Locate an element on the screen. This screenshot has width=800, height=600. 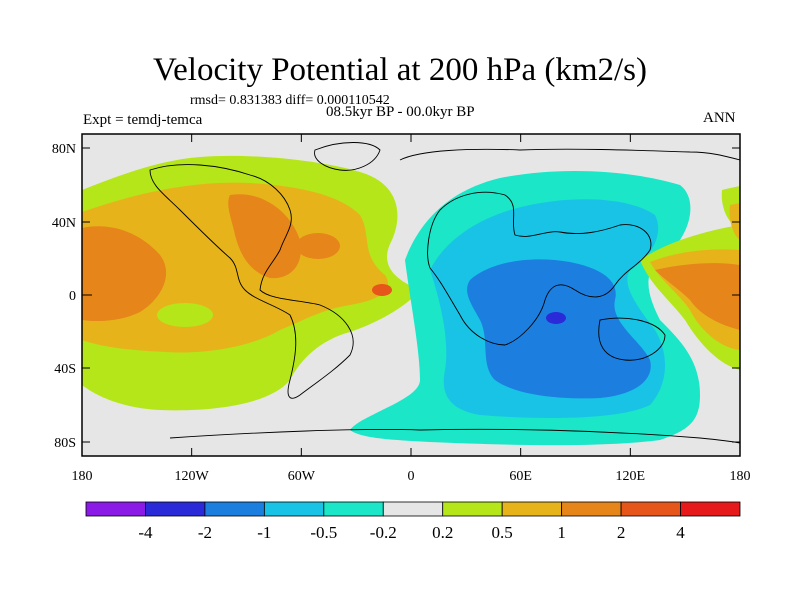
lat-tick-label: 80S is located at coordinates (65, 443).